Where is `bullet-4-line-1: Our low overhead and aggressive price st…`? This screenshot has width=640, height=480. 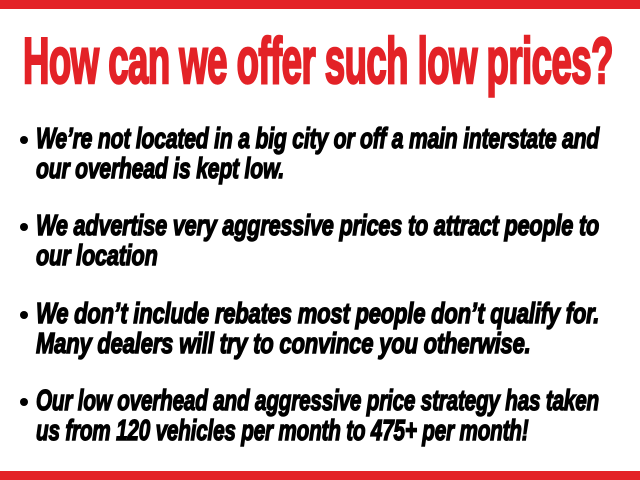
bullet-4-line-1: Our low overhead and aggressive price st… is located at coordinates (317, 401).